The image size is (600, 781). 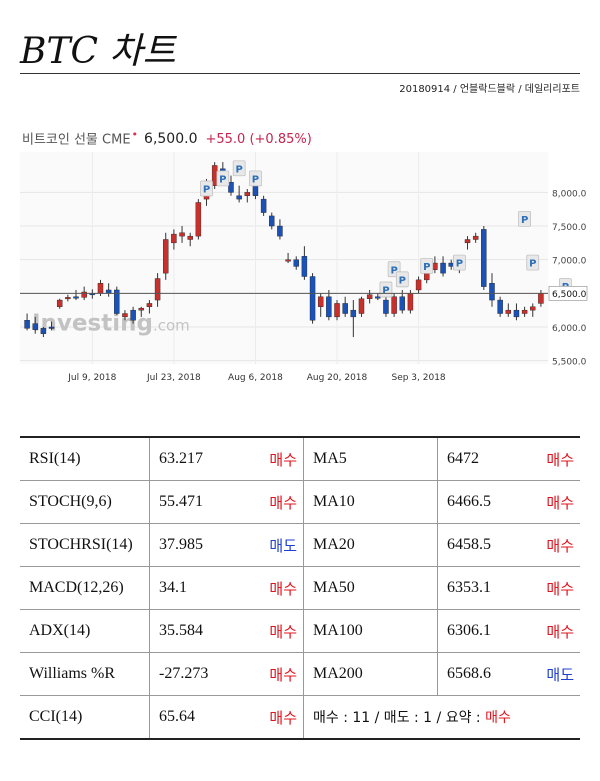 I want to click on indicator-value: 34.1, so click(x=193, y=588).